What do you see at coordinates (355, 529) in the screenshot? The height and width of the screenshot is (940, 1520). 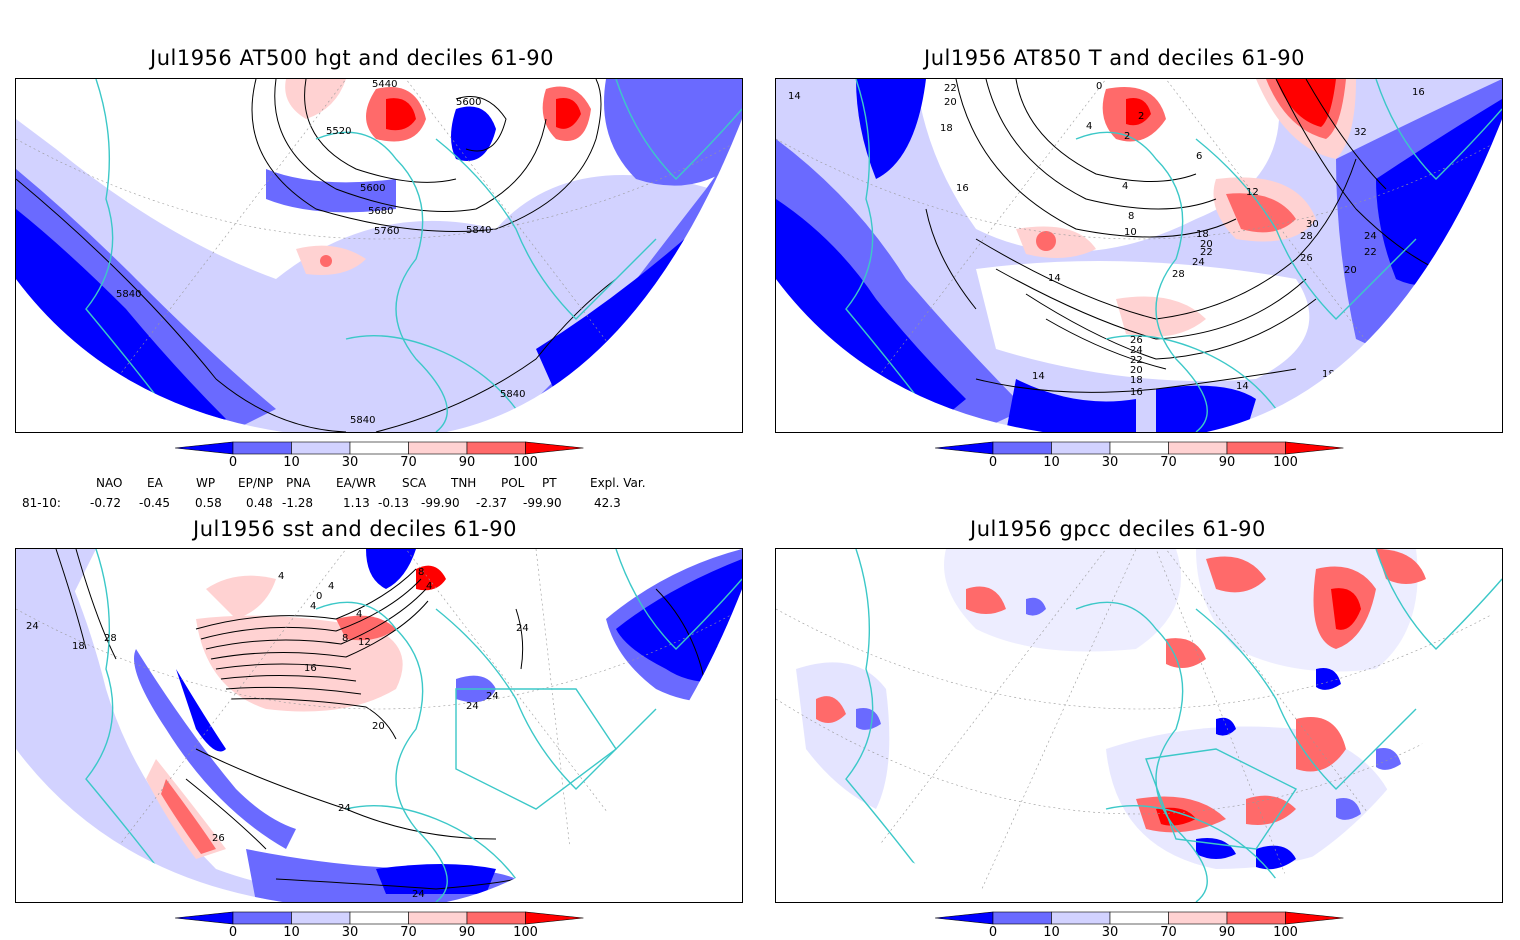 I see `panel-title-sst: Jul1956 sst and deciles 61-90` at bounding box center [355, 529].